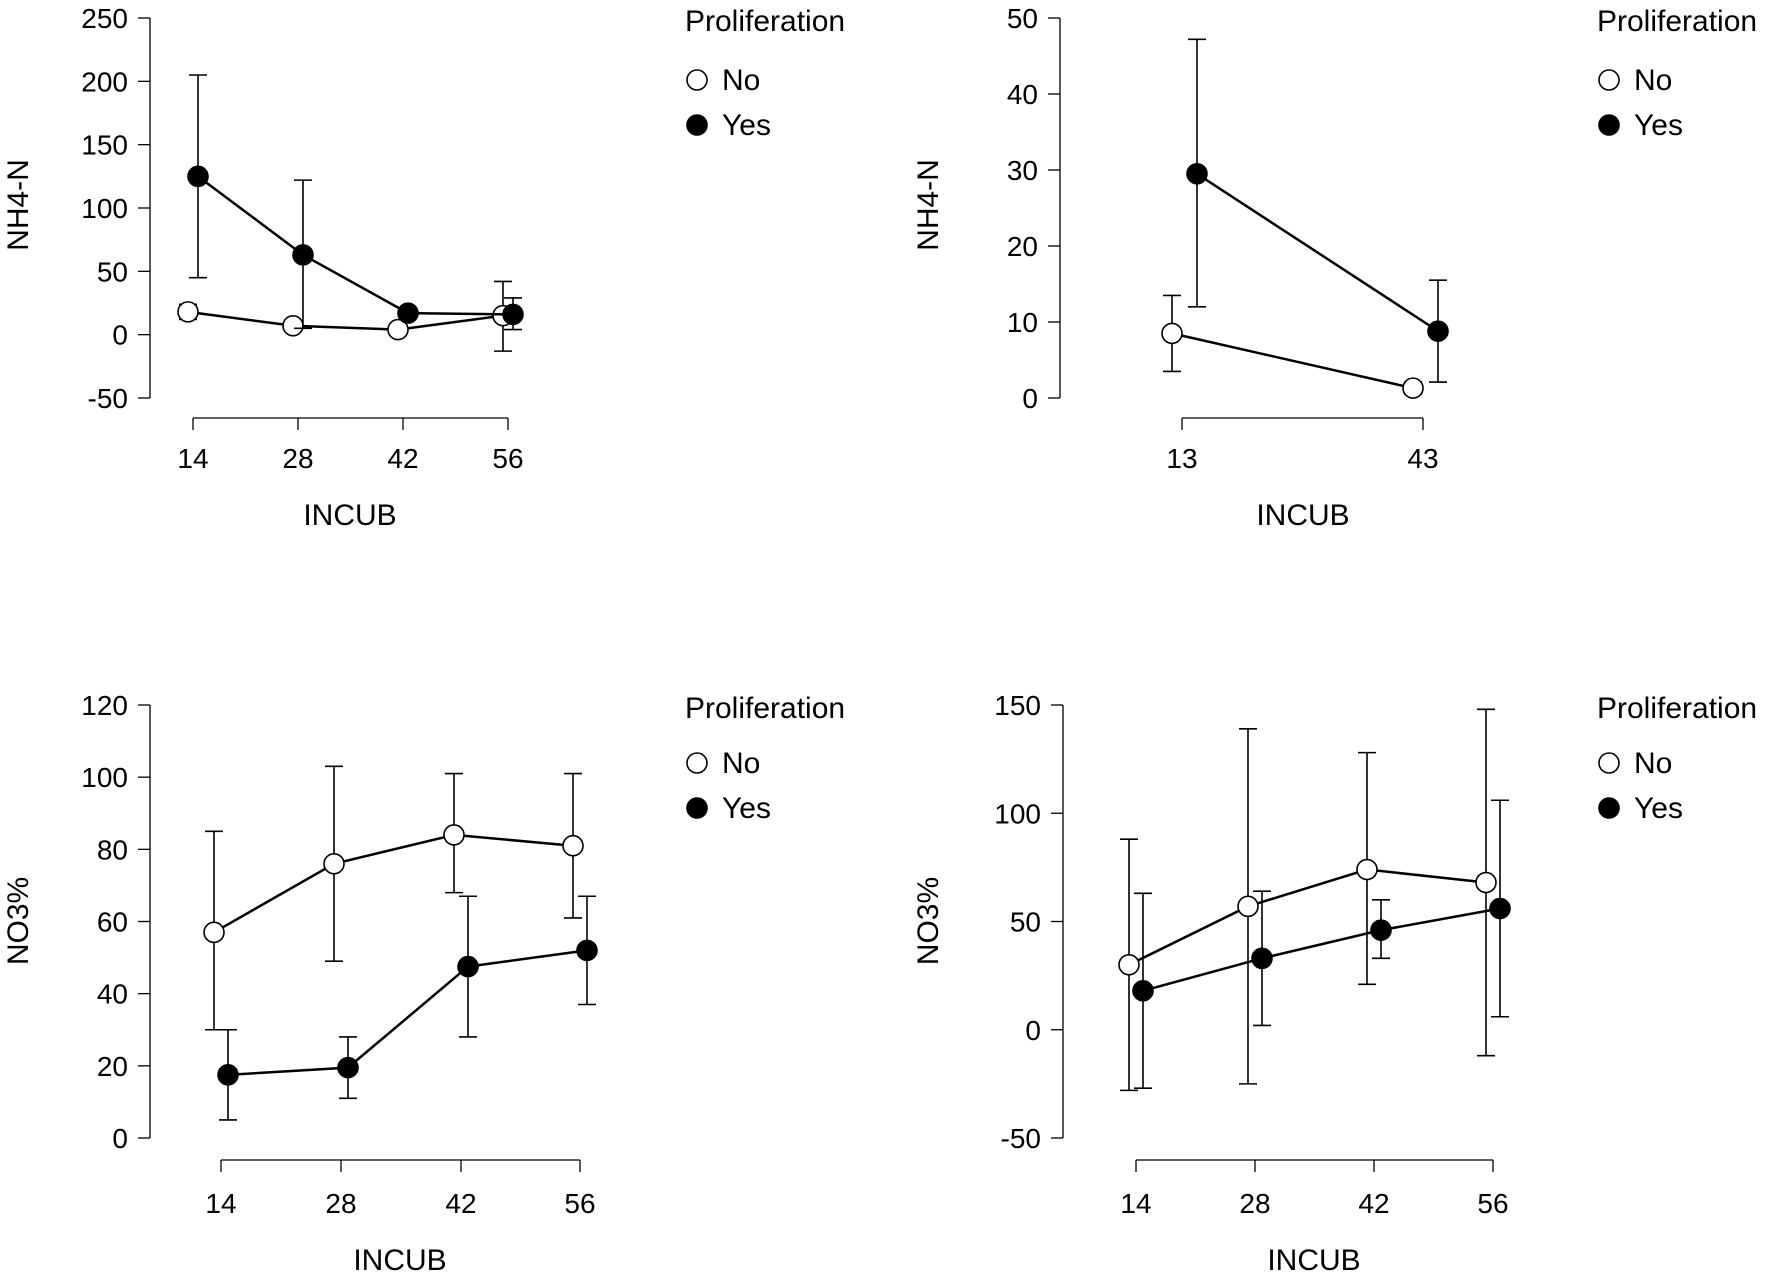  I want to click on y-tick-label: 30, so click(1022, 170).